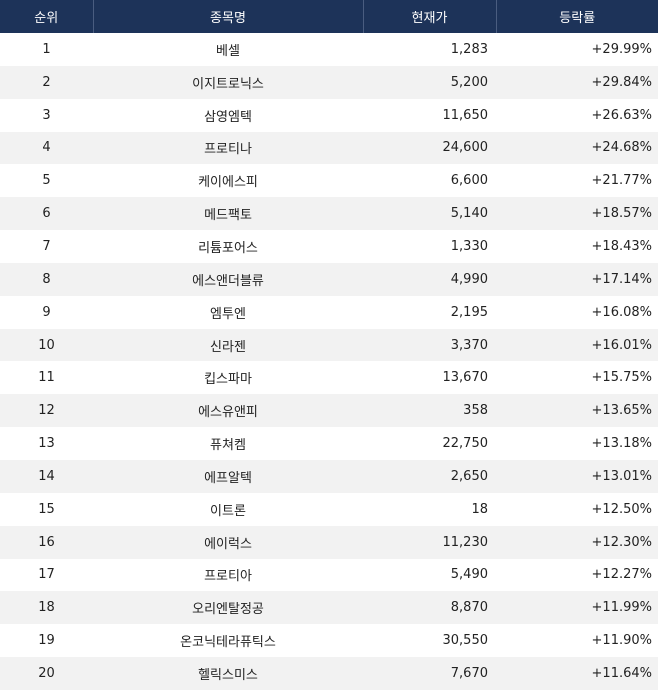 The width and height of the screenshot is (658, 690). Describe the element at coordinates (576, 16) in the screenshot. I see `header-cell: 등락률` at that location.